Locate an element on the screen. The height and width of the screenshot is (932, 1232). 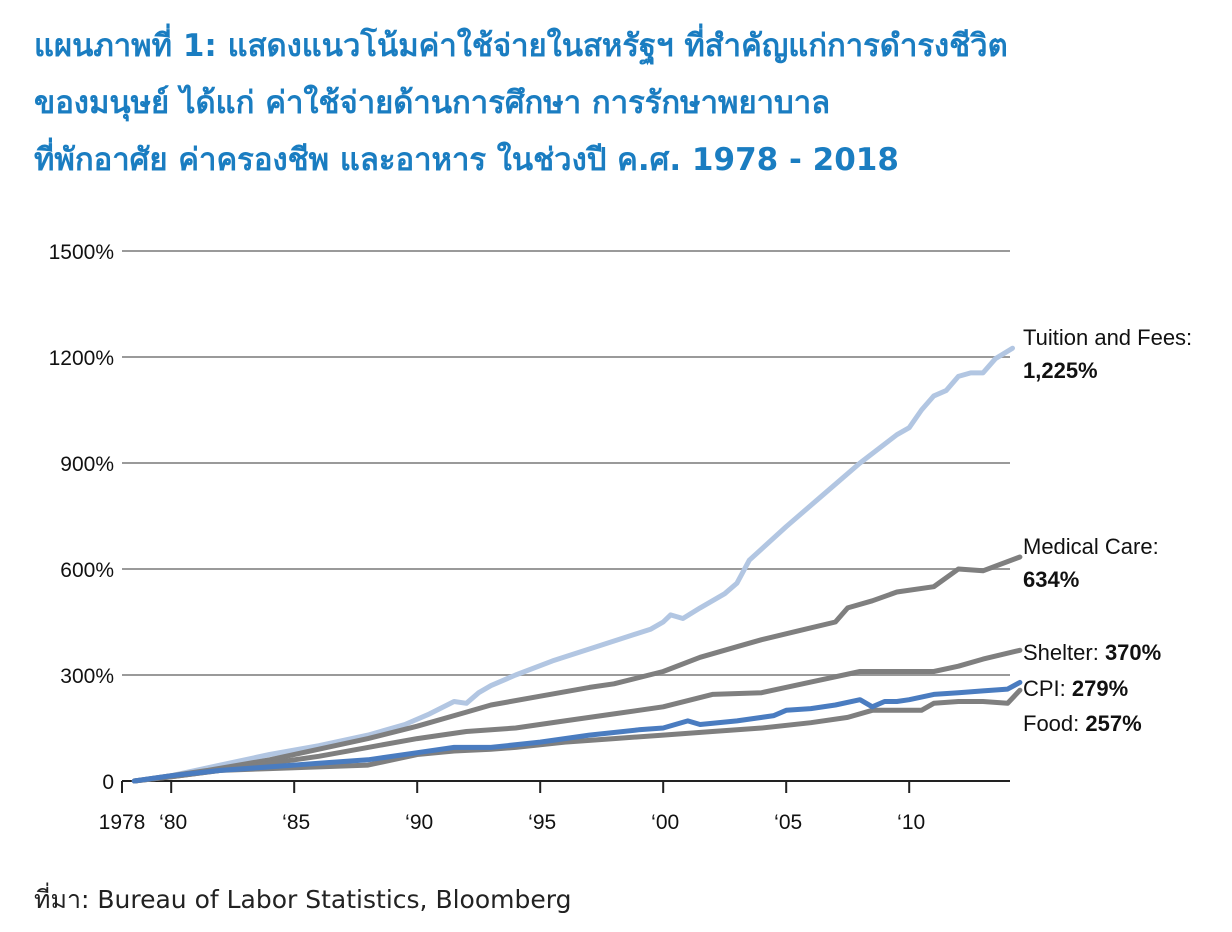
tuition-value-label: 1,225% is located at coordinates (1060, 370).